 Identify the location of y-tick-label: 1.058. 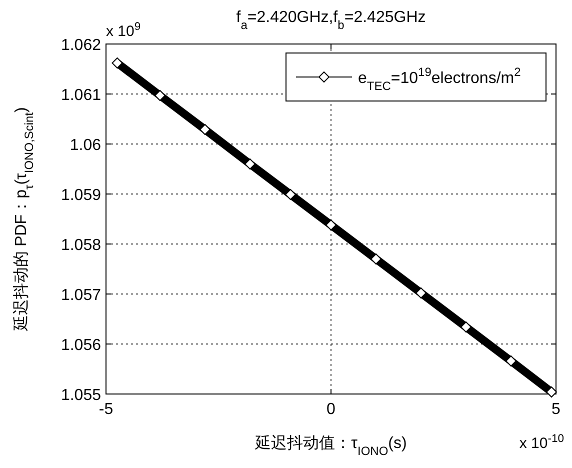
(81, 245).